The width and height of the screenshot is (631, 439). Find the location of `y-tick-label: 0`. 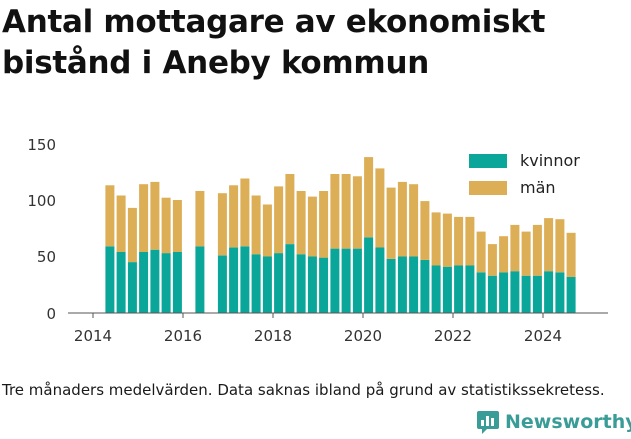

y-tick-label: 0 is located at coordinates (51, 314).